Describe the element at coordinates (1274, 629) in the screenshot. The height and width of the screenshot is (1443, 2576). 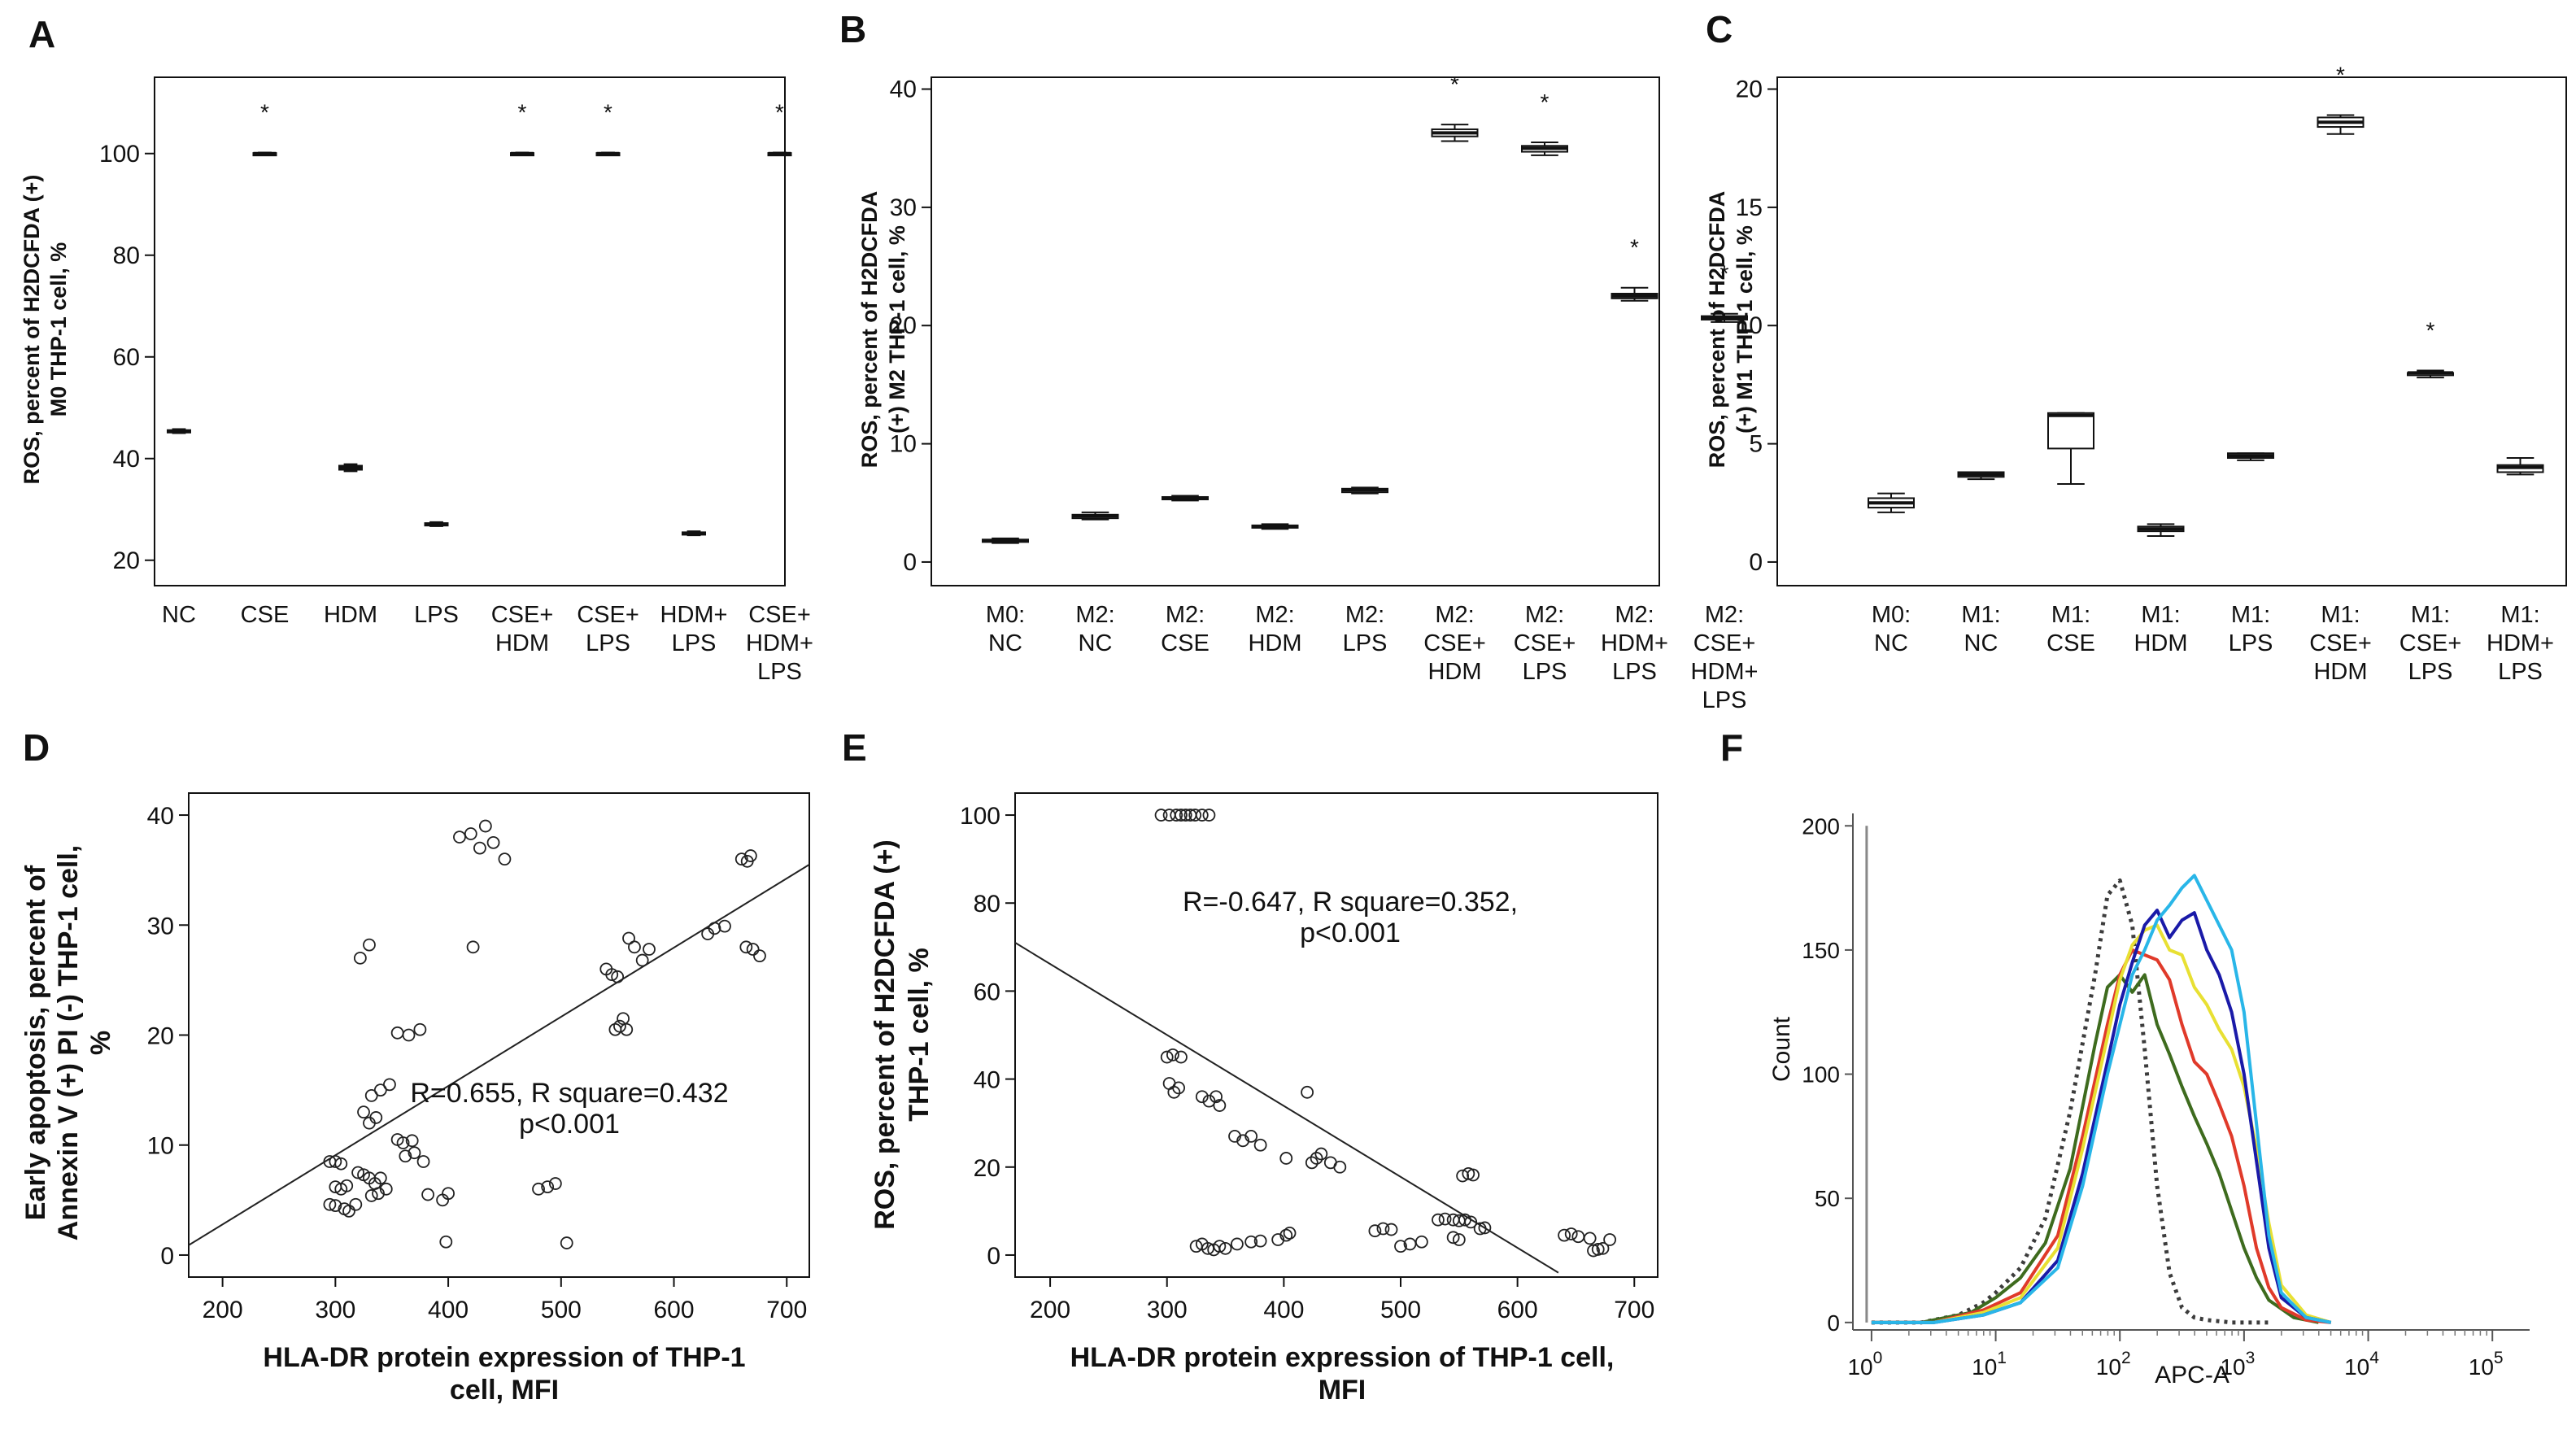
I see `category-label: M2: HDM` at that location.